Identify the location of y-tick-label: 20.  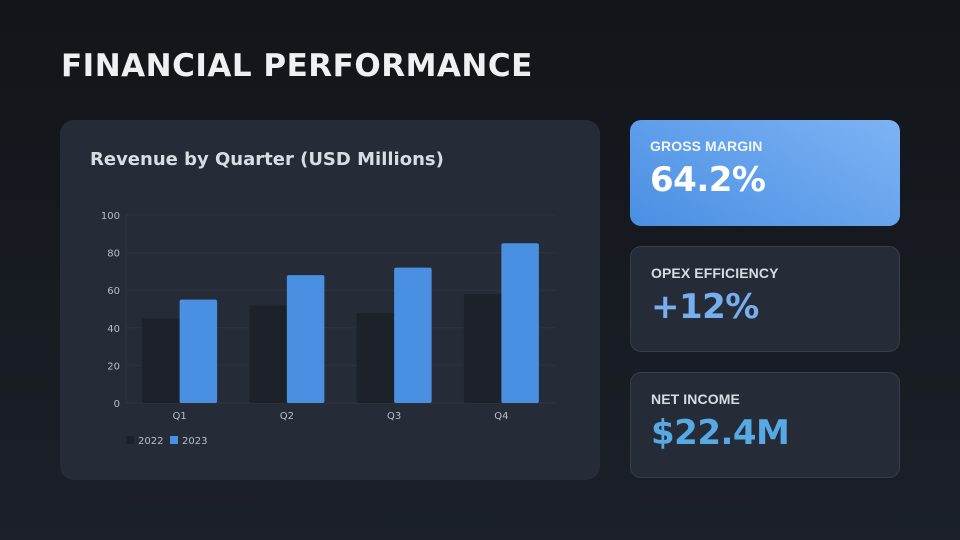
(113, 366).